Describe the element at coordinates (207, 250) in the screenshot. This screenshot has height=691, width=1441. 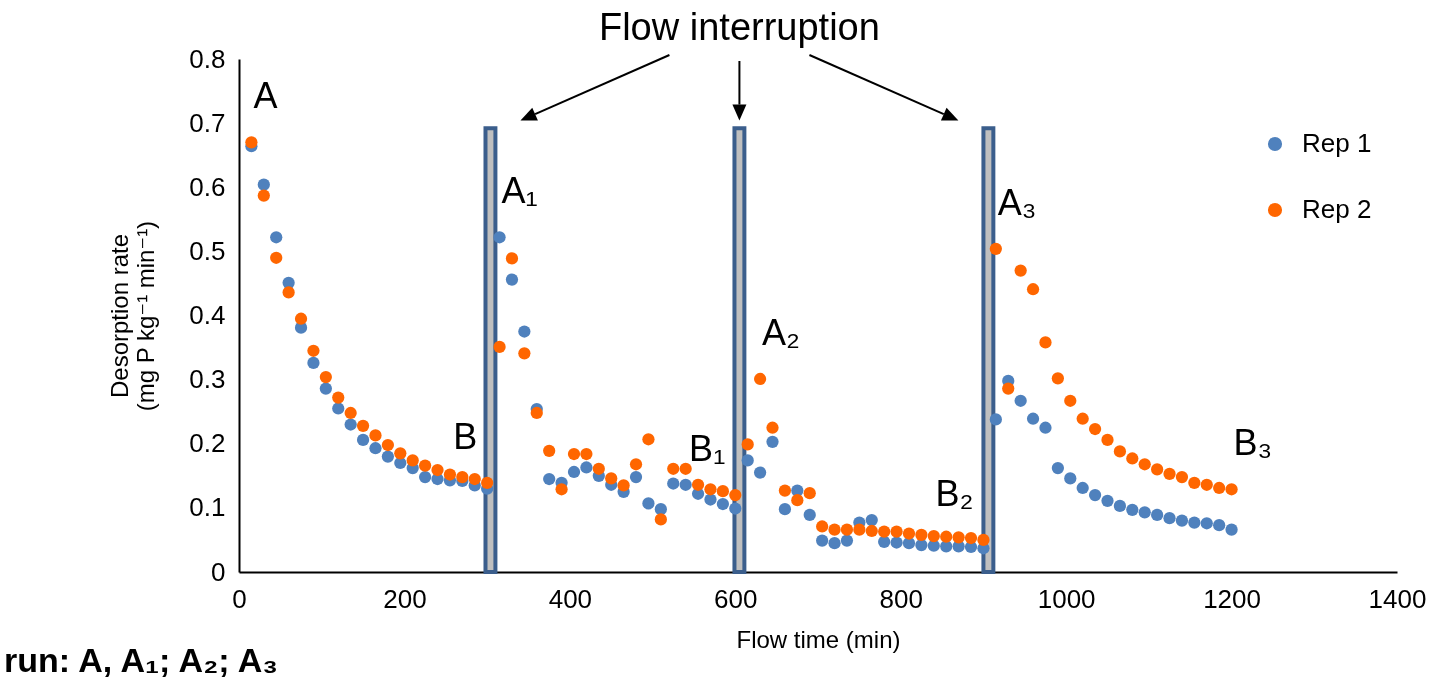
I see `y-tick-label: 0.5` at that location.